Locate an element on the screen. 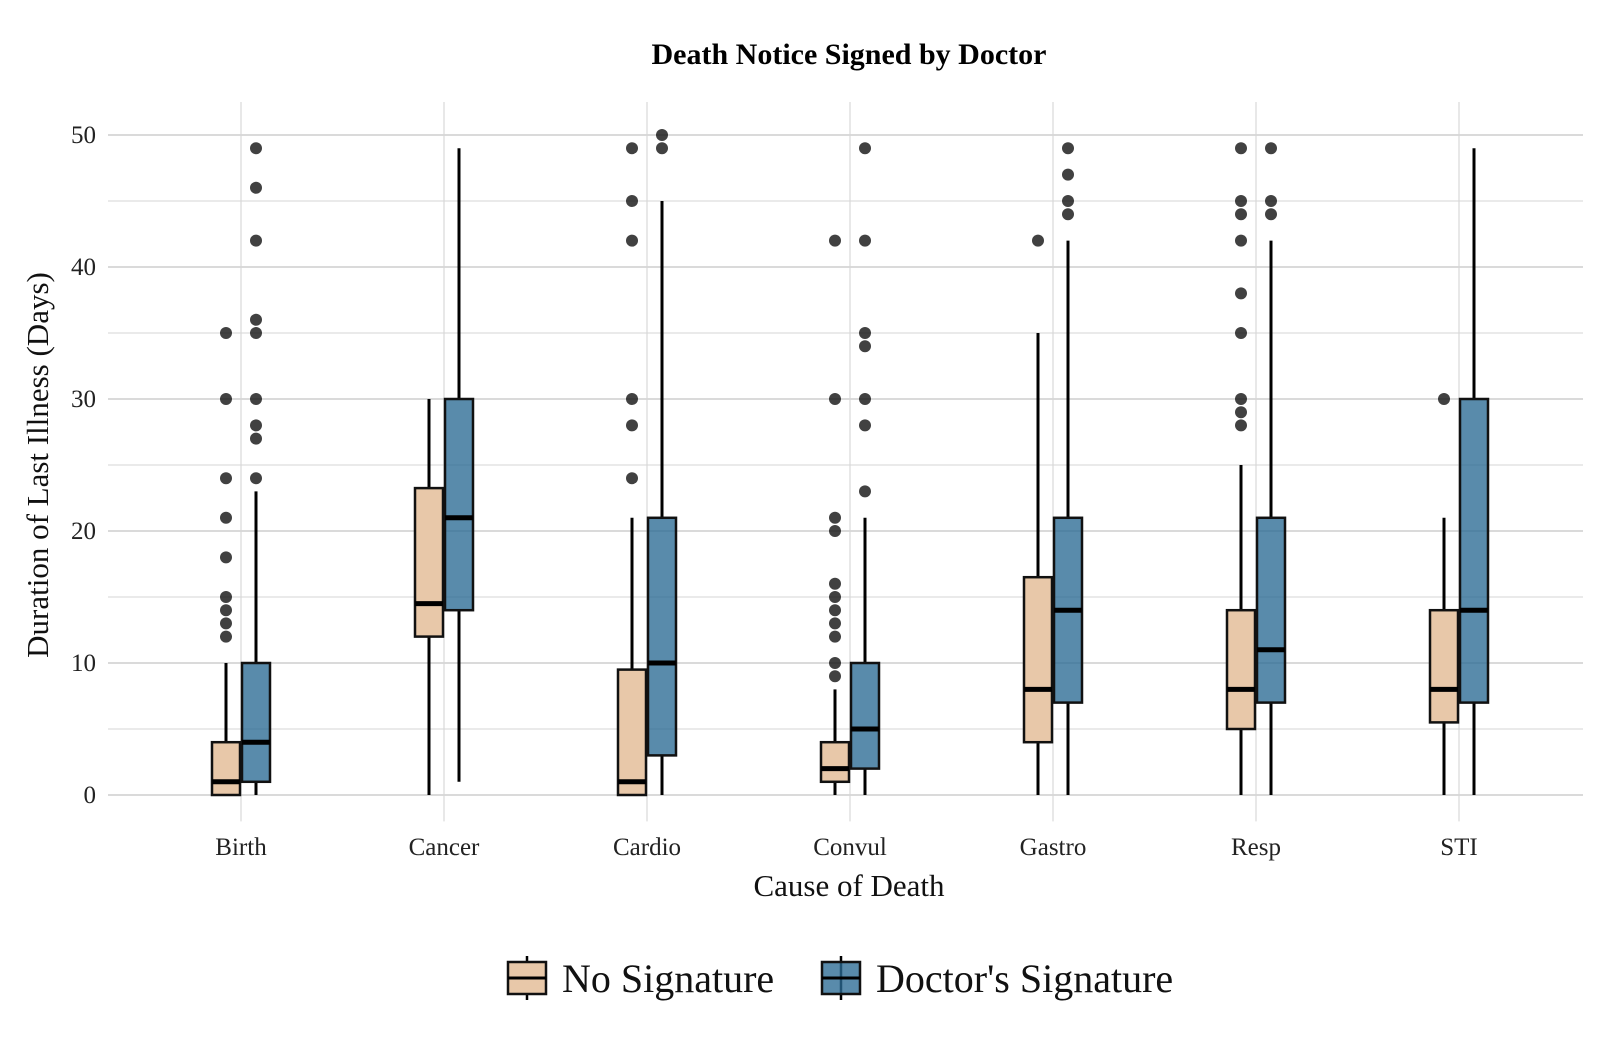  legend: No Signature Doctor's Signature is located at coordinates (839, 978).